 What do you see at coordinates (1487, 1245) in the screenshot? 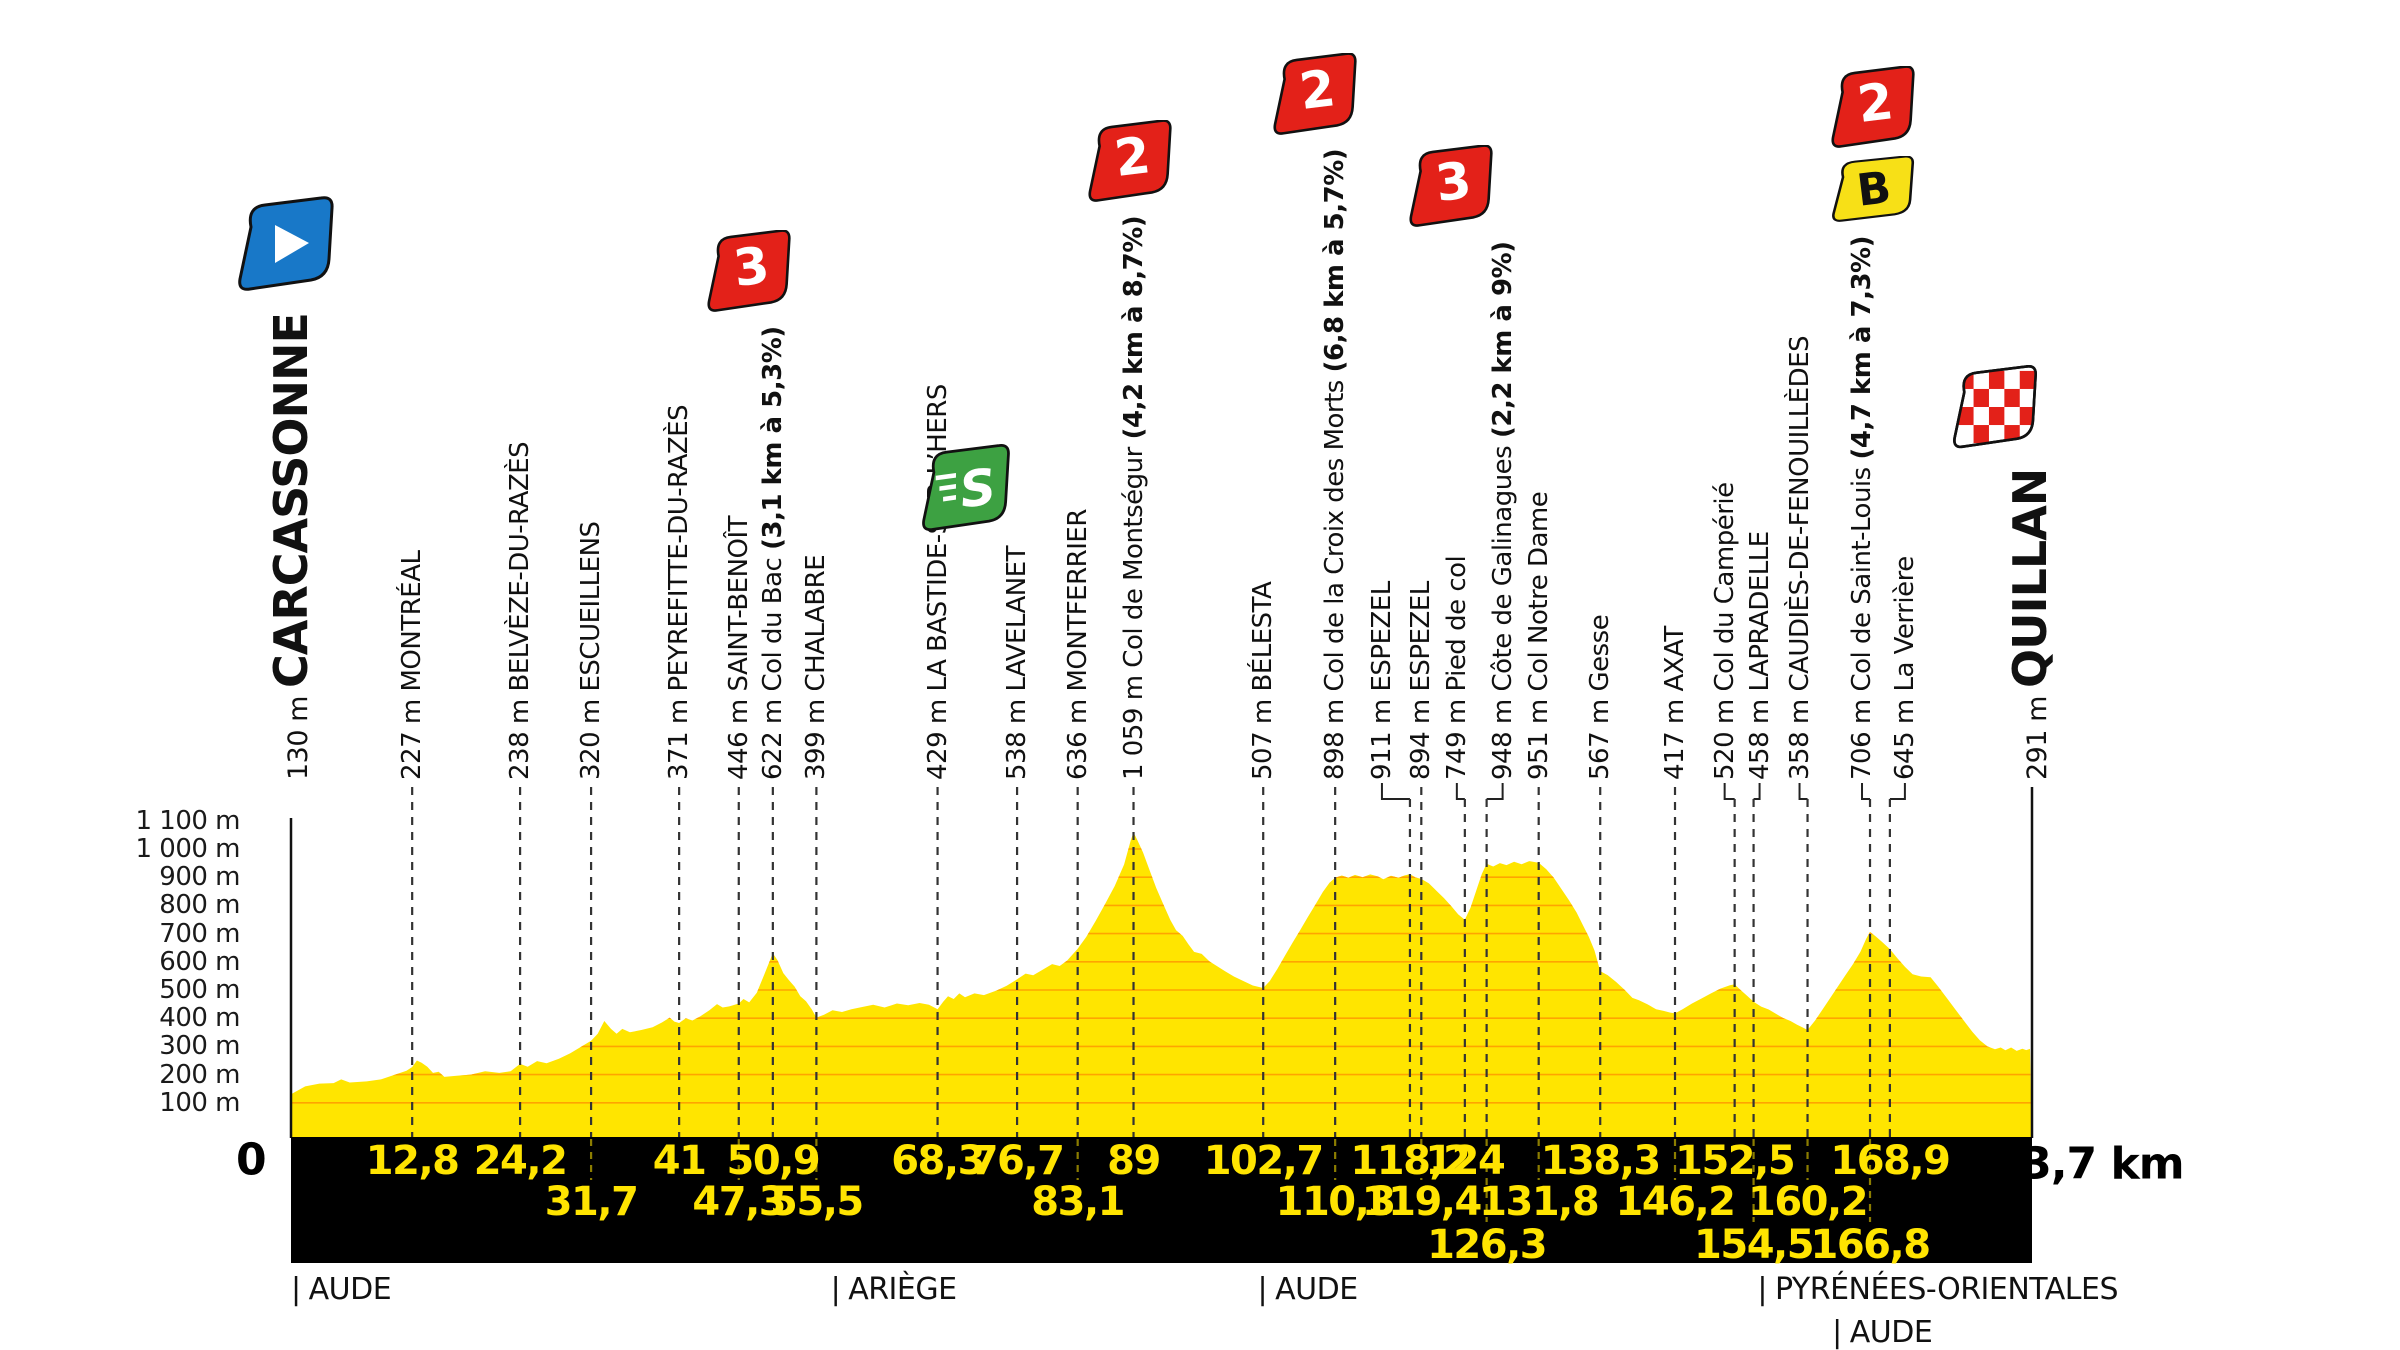
I see `km-tick-label: 126,3` at bounding box center [1487, 1245].